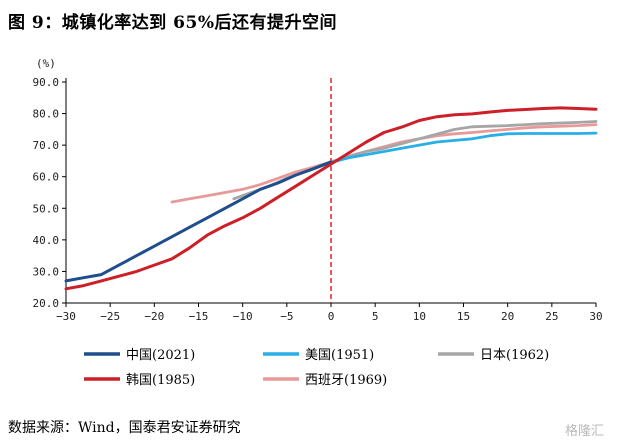  I want to click on x-tick-label: 0, so click(331, 316).